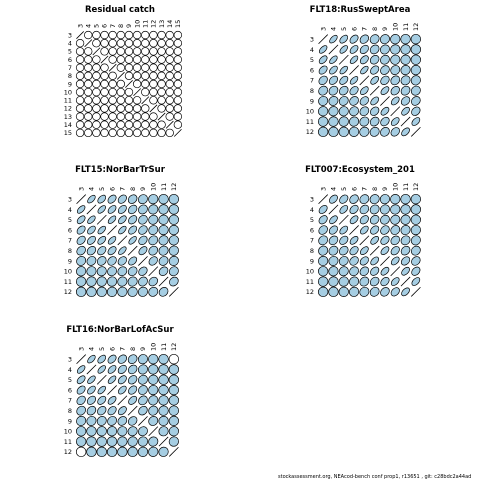  I want to click on row-label: 10, so click(68, 272).